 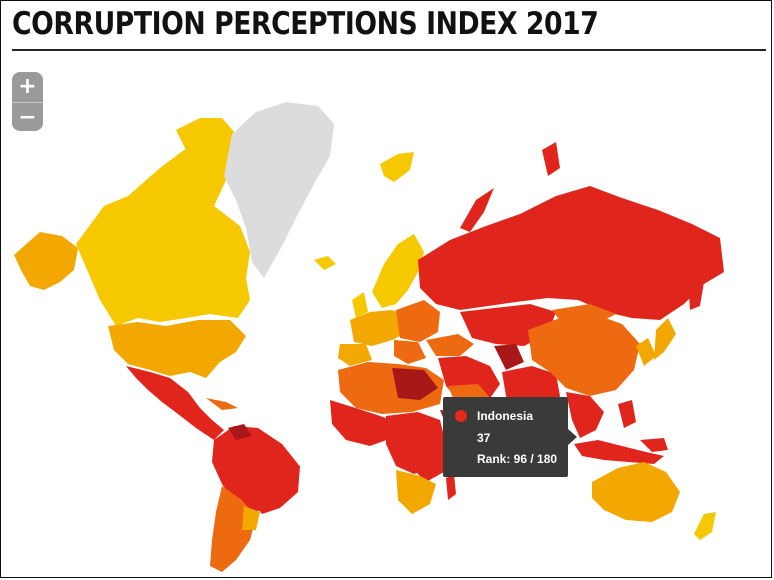 What do you see at coordinates (585, 415) in the screenshot?
I see `region-southeast-asia` at bounding box center [585, 415].